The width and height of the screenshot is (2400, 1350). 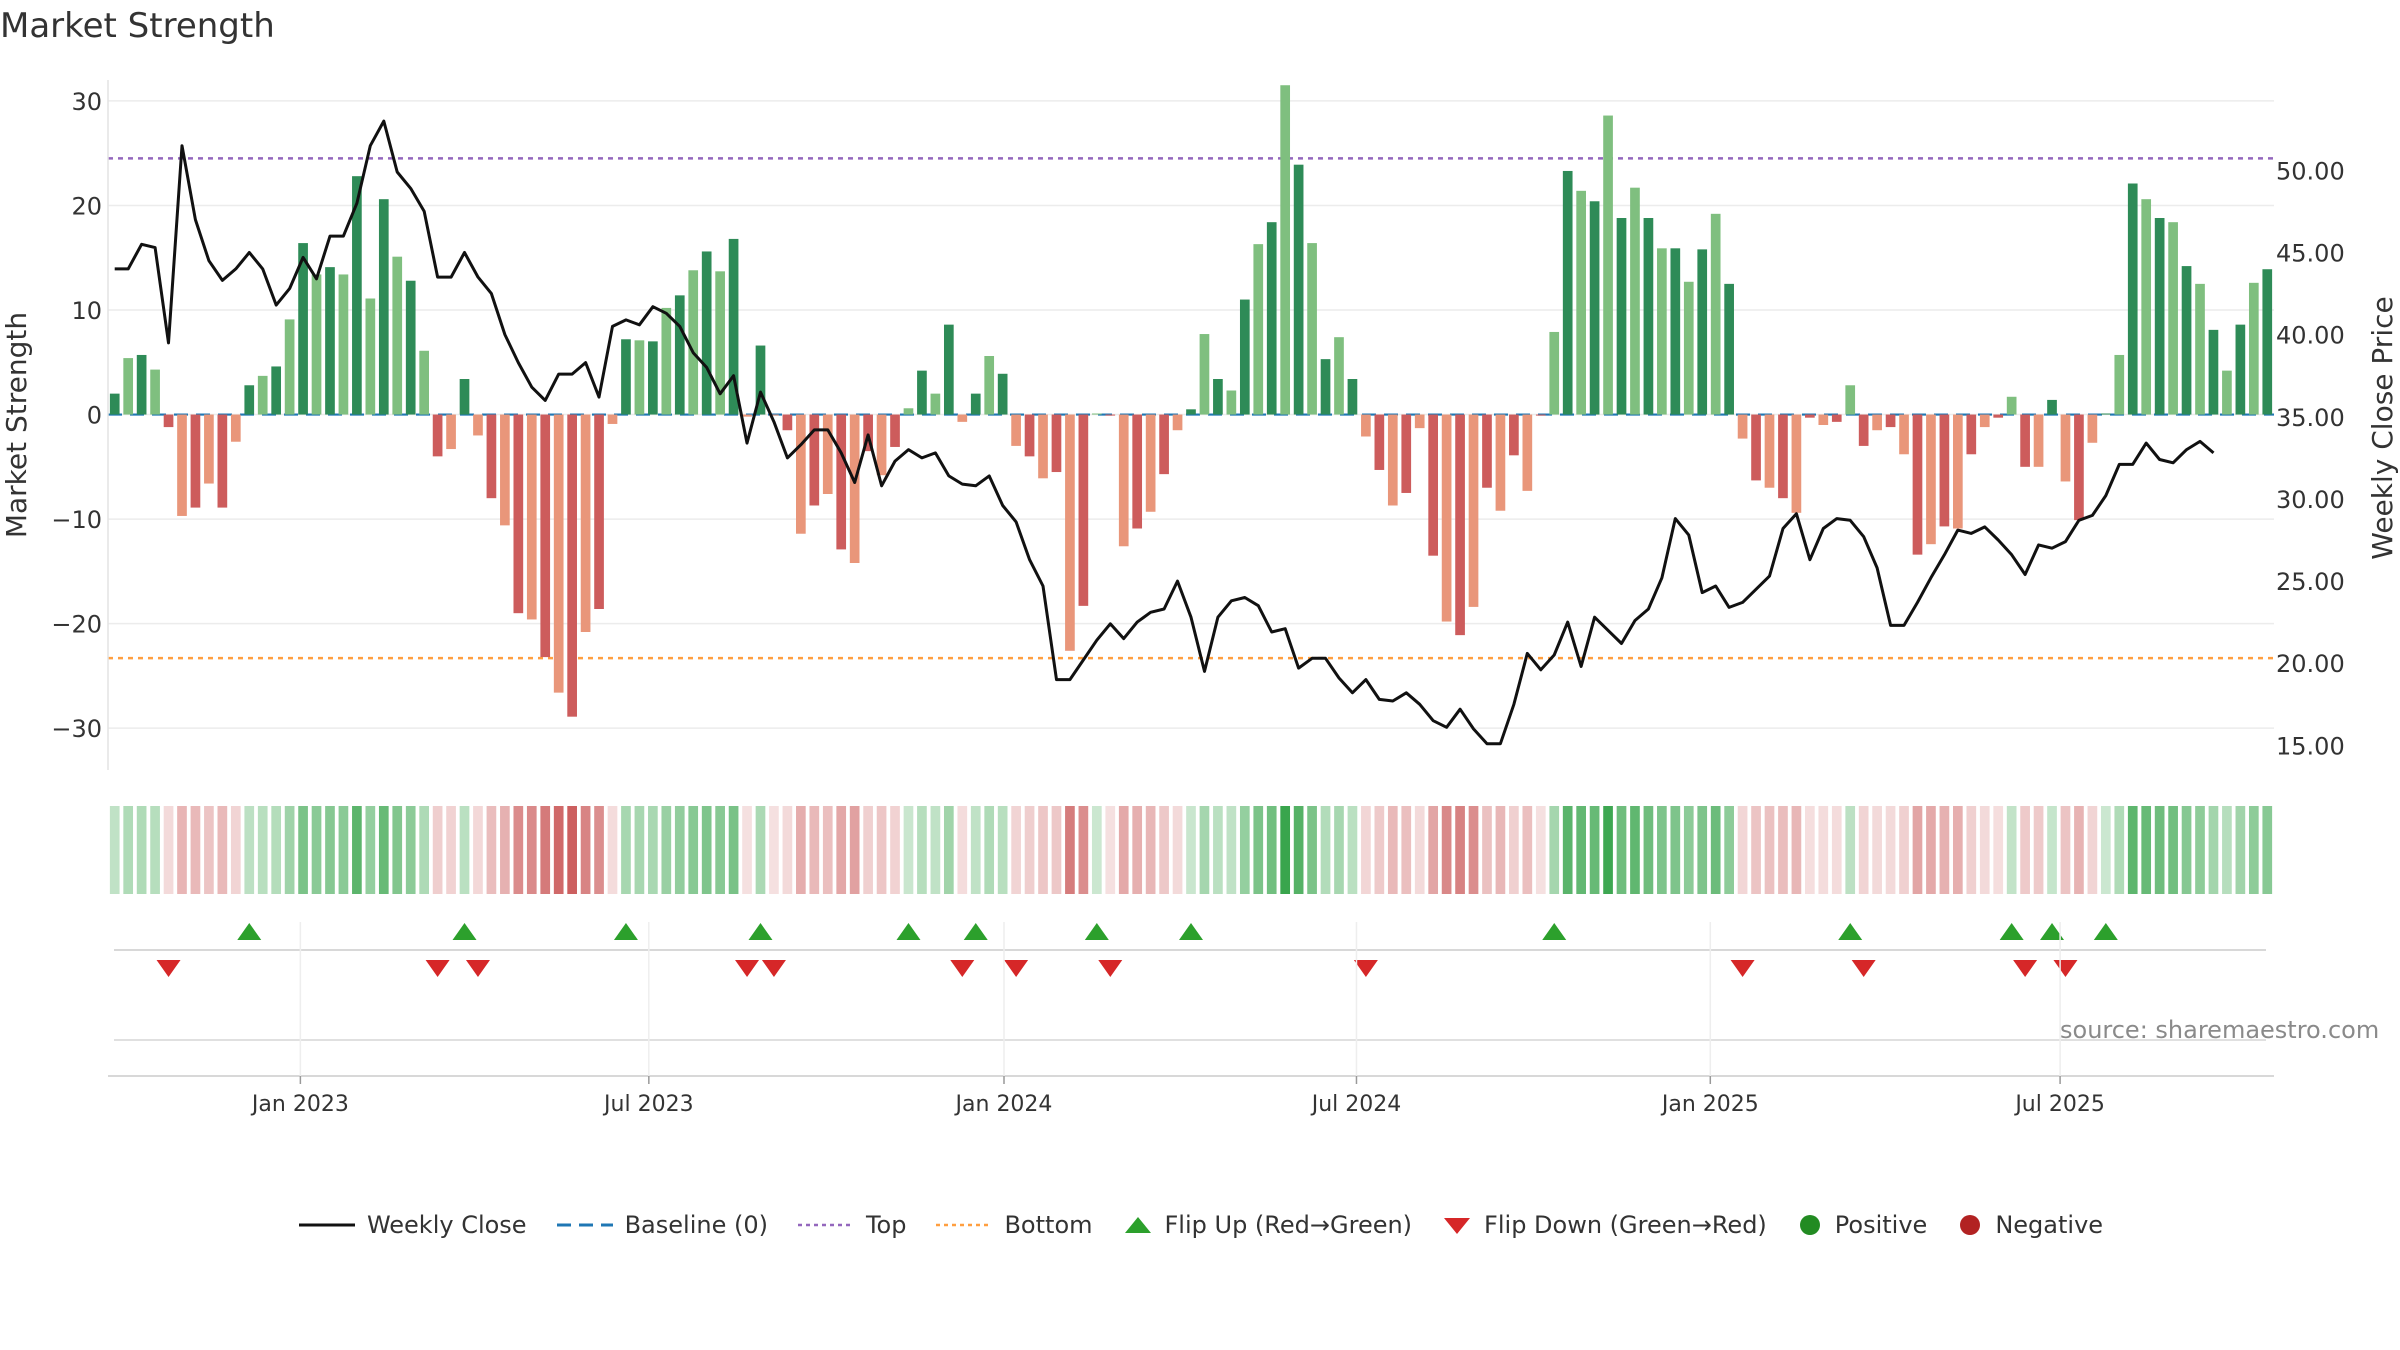 What do you see at coordinates (1457, 1226) in the screenshot?
I see `triangle-down-icon` at bounding box center [1457, 1226].